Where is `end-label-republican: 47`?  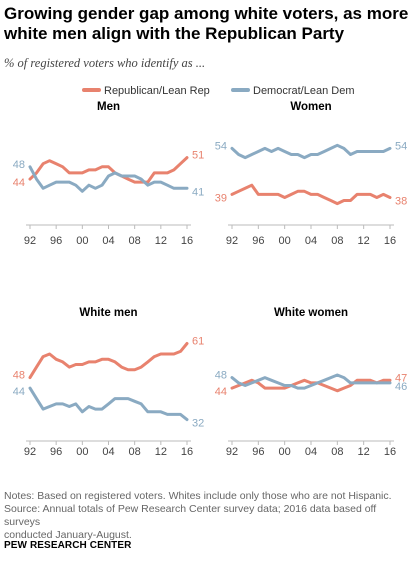
end-label-republican: 47 is located at coordinates (401, 378).